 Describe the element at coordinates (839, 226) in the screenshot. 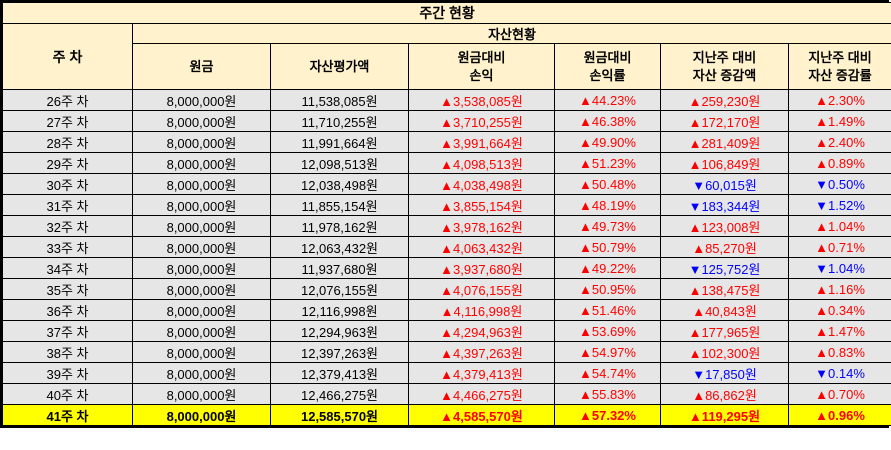

I see `cell-wow-rate: ▲1.04%` at that location.